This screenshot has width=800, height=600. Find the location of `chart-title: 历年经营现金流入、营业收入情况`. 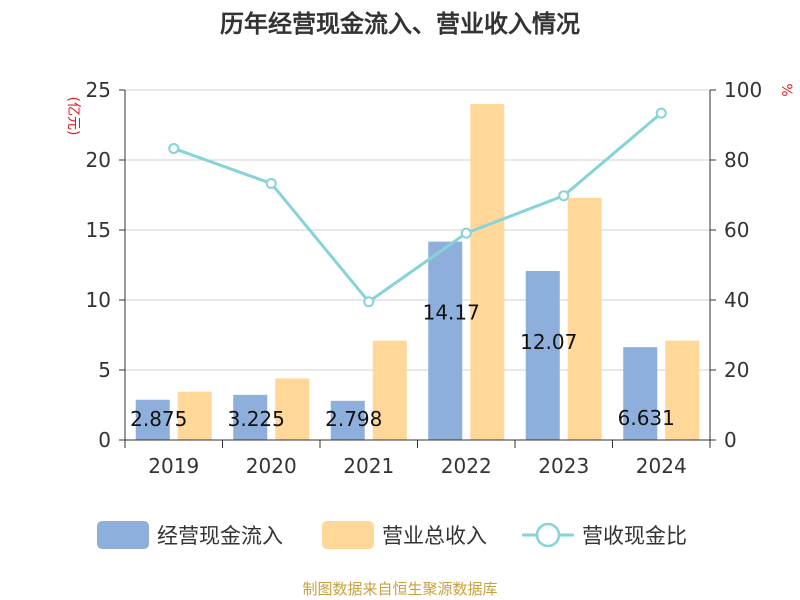

chart-title: 历年经营现金流入、营业收入情况 is located at coordinates (400, 24).